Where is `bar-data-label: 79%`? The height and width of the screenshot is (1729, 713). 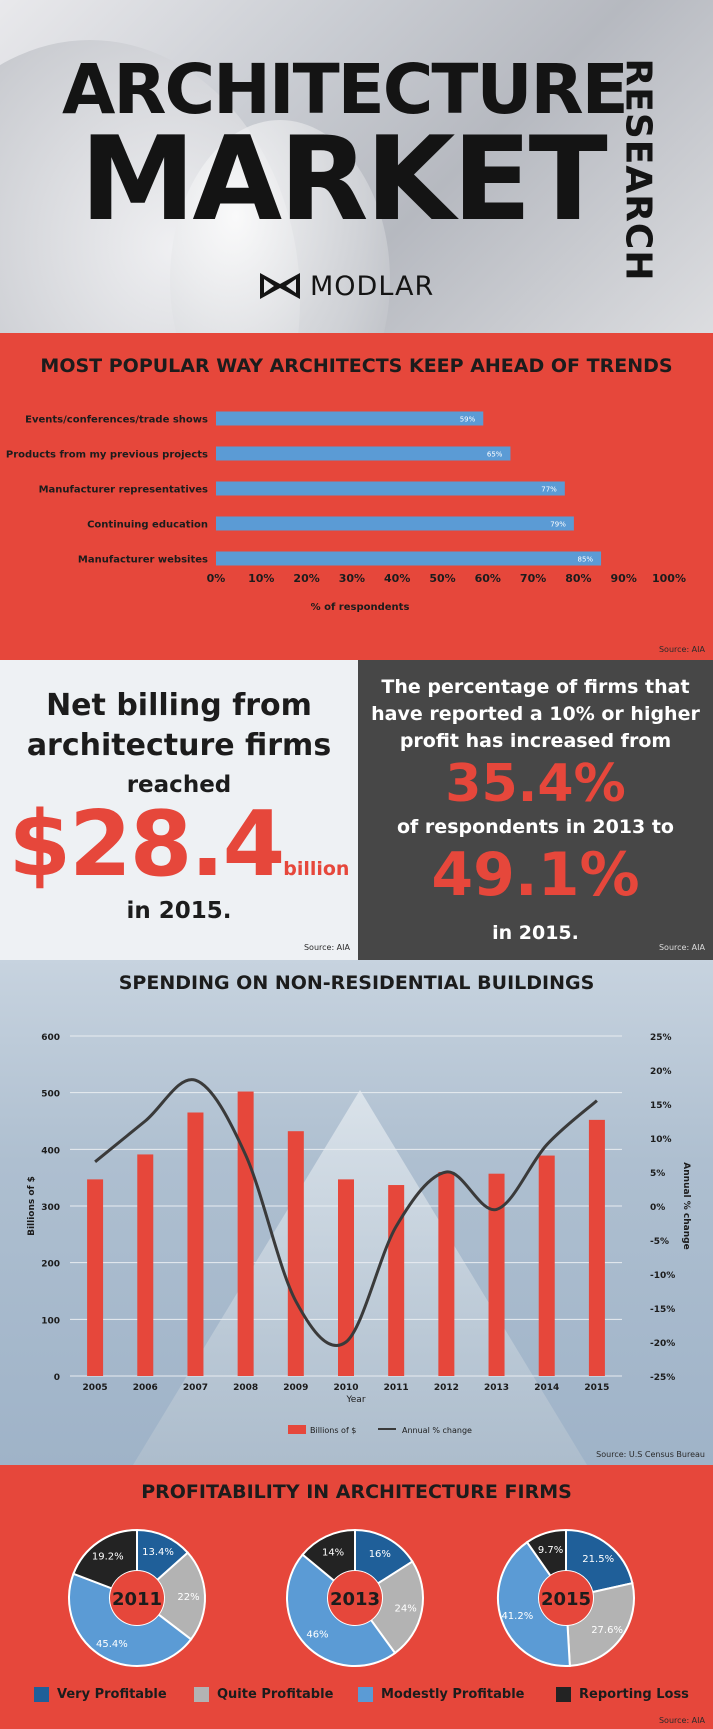 bar-data-label: 79% is located at coordinates (558, 525).